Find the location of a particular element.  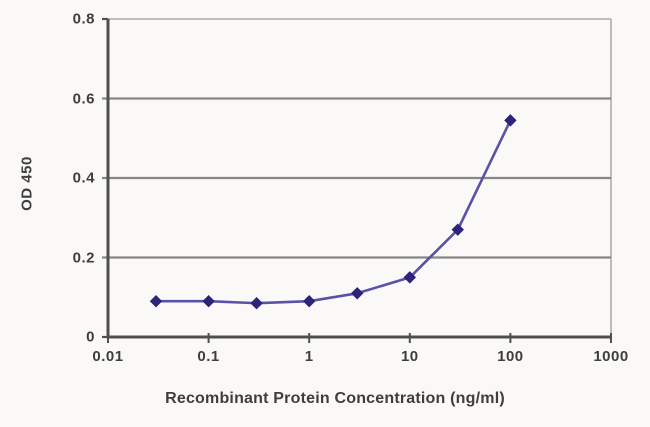

y-tick-label: 0.2 is located at coordinates (83, 257).